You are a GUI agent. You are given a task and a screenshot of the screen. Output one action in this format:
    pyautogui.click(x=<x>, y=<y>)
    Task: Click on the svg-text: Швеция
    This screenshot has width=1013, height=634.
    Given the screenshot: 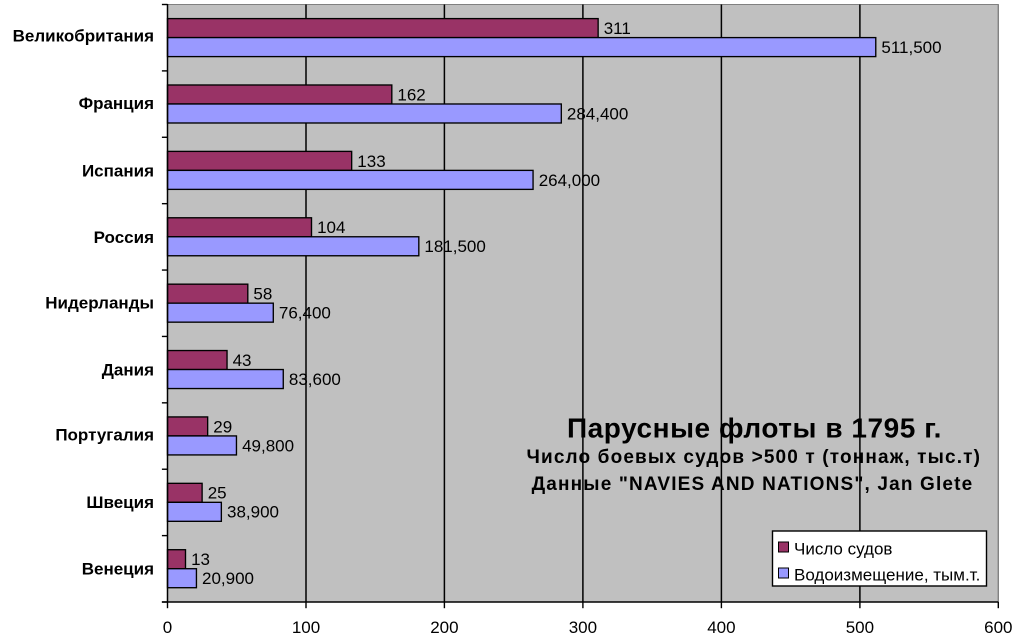 What is the action you would take?
    pyautogui.click(x=120, y=502)
    